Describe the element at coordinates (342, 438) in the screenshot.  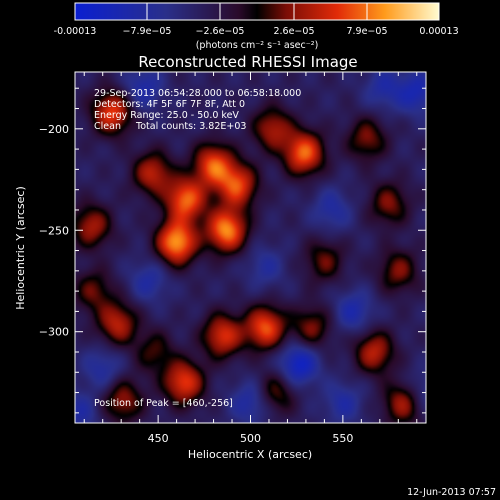
I see `x-tick-label: 550` at that location.